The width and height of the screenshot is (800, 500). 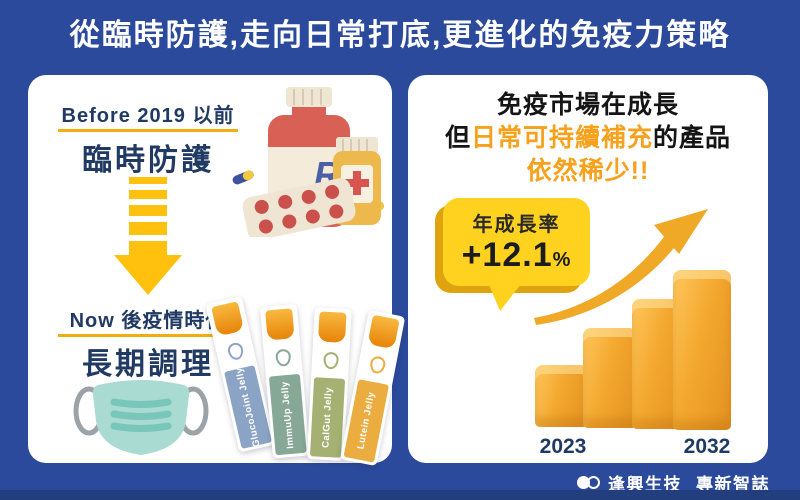 I want to click on down-arrow-icon, so click(x=148, y=236).